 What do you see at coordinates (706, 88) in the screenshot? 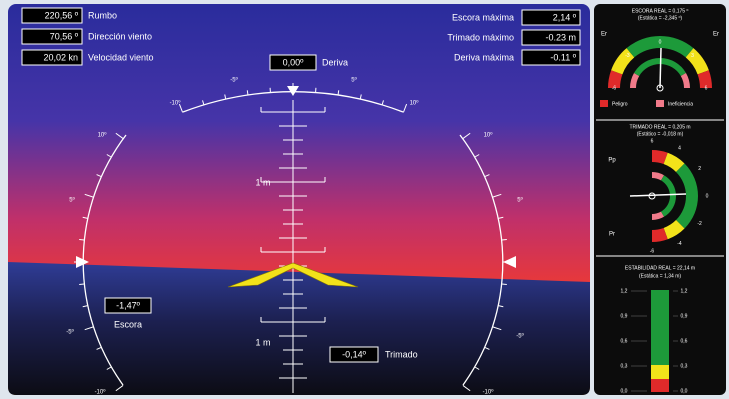
I see `gauge-tick-label: 6` at bounding box center [706, 88].